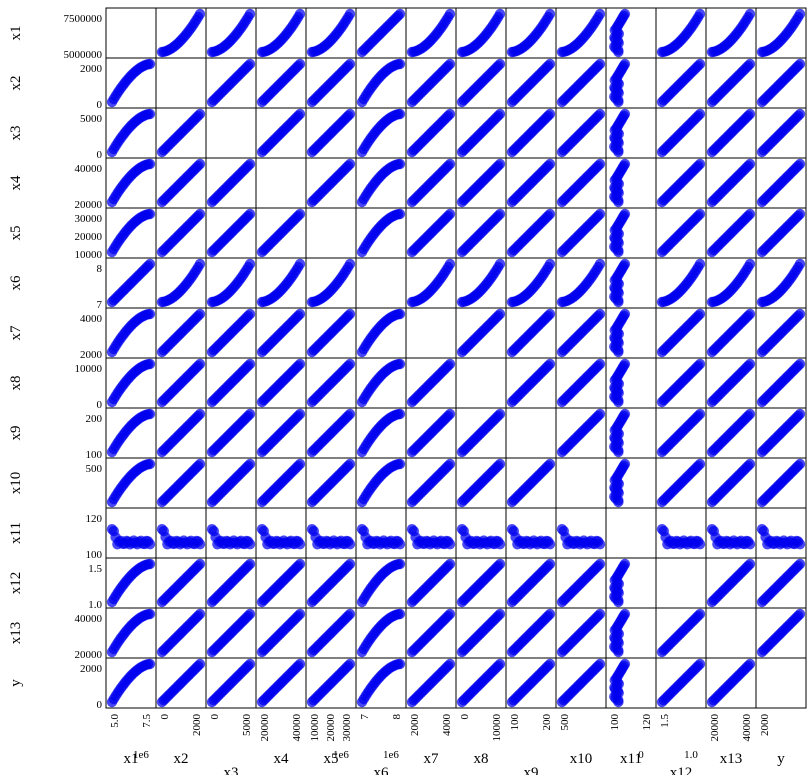 The height and width of the screenshot is (775, 811). I want to click on panel-x7-vs-x10, so click(581, 333).